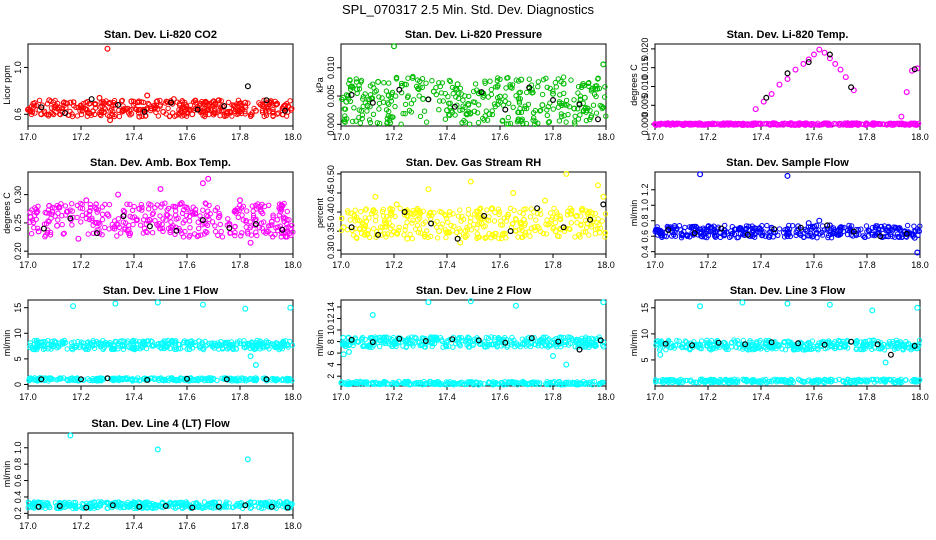 The height and width of the screenshot is (540, 936). Describe the element at coordinates (331, 67) in the screenshot. I see `y-tick-label: 0.010` at that location.